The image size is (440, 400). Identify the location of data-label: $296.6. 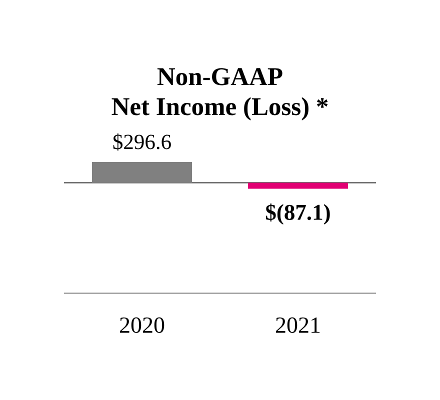
(142, 142).